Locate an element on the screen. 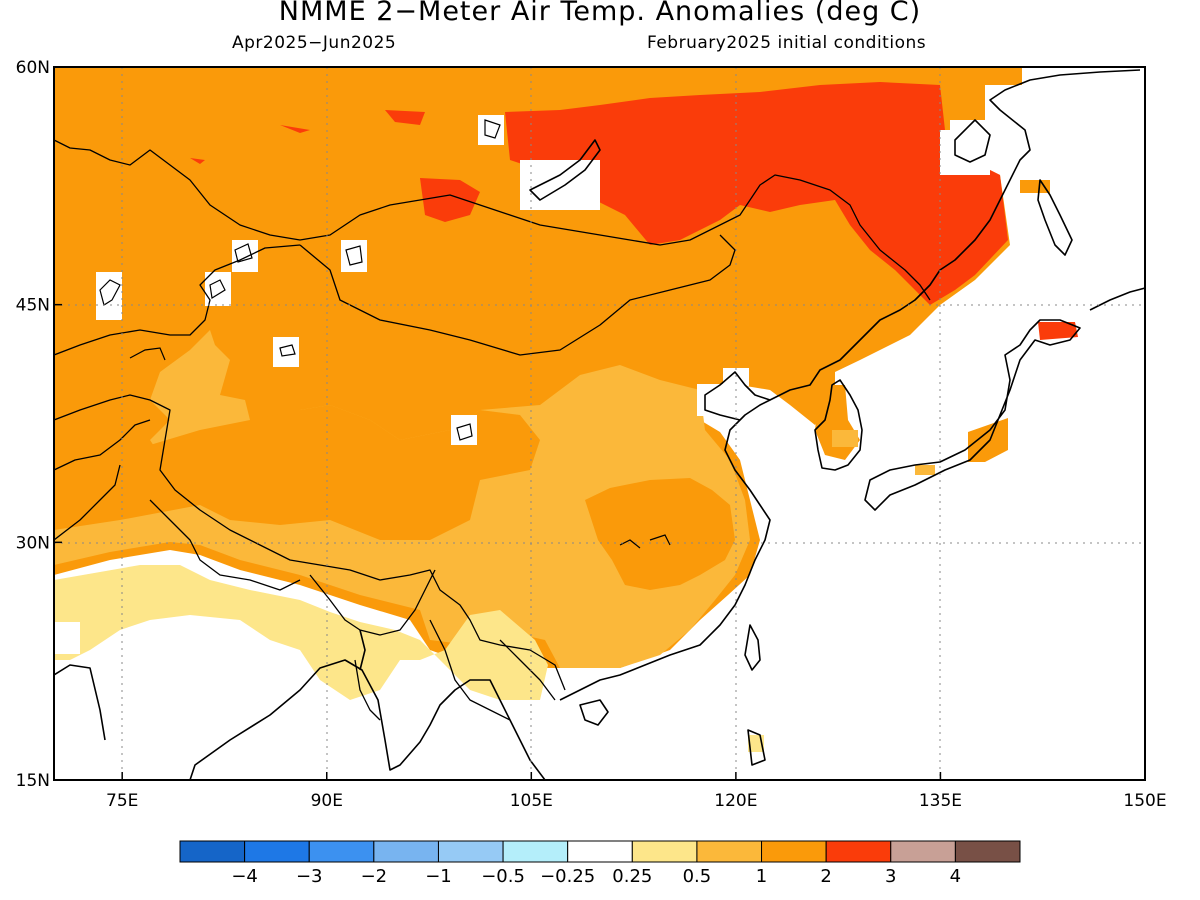  colorbar-label: 0.5 is located at coordinates (697, 876).